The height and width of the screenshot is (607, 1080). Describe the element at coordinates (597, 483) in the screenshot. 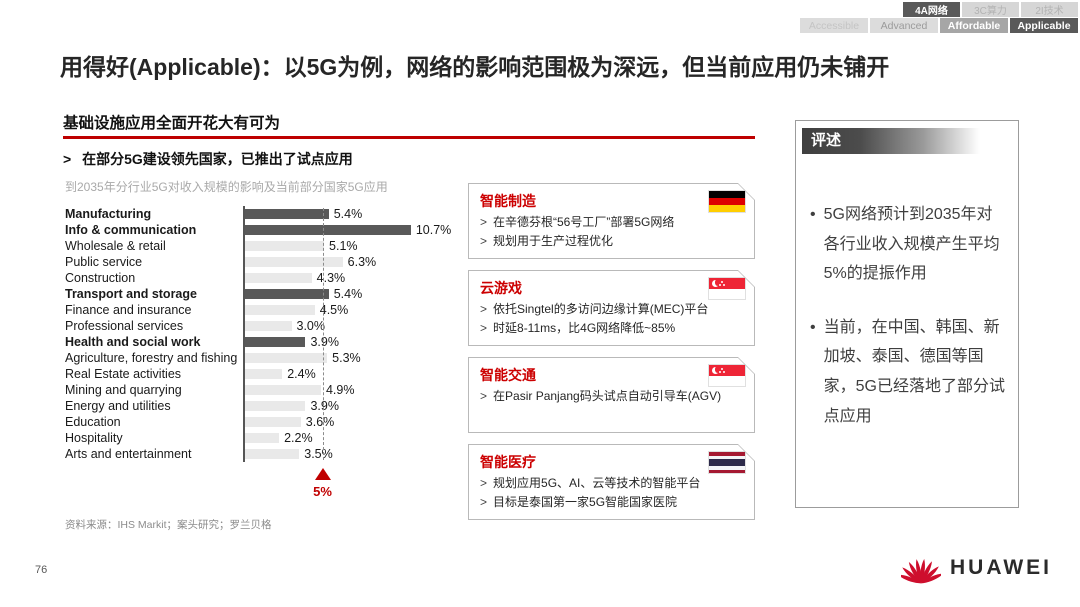

I see `card-bullet-text: 规划应用5G、AI、云等技术的智能平台` at that location.